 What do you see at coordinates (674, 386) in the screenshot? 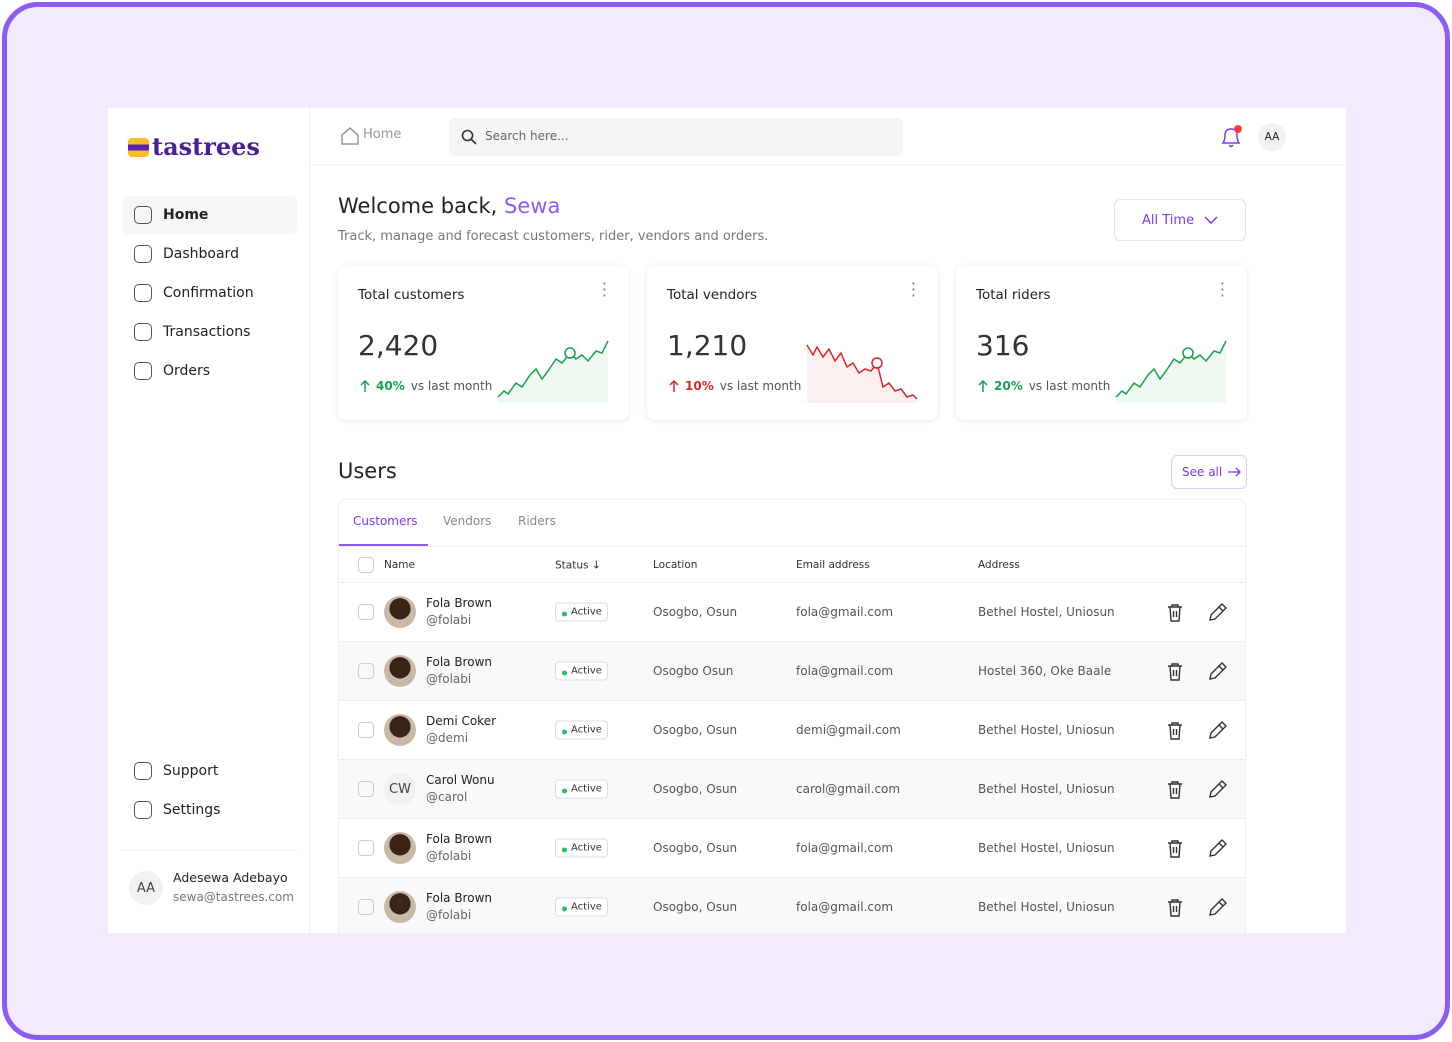
I see `arrow-up` at bounding box center [674, 386].